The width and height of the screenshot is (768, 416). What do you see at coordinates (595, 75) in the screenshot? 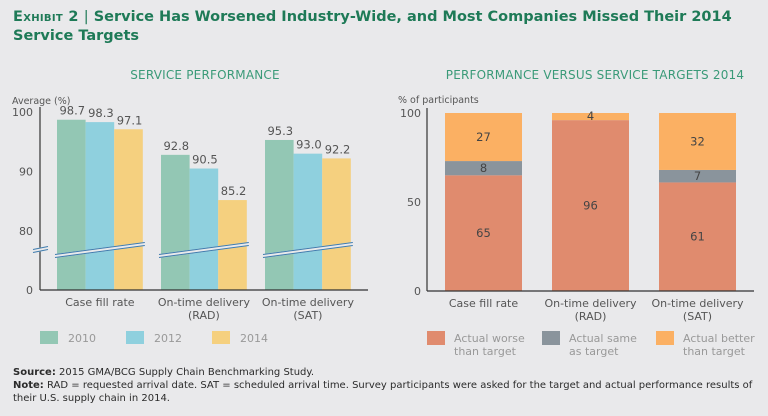
I see `right-chart-title: PERFORMANCE VERSUS SERVICE TARGETS 2014` at bounding box center [595, 75].